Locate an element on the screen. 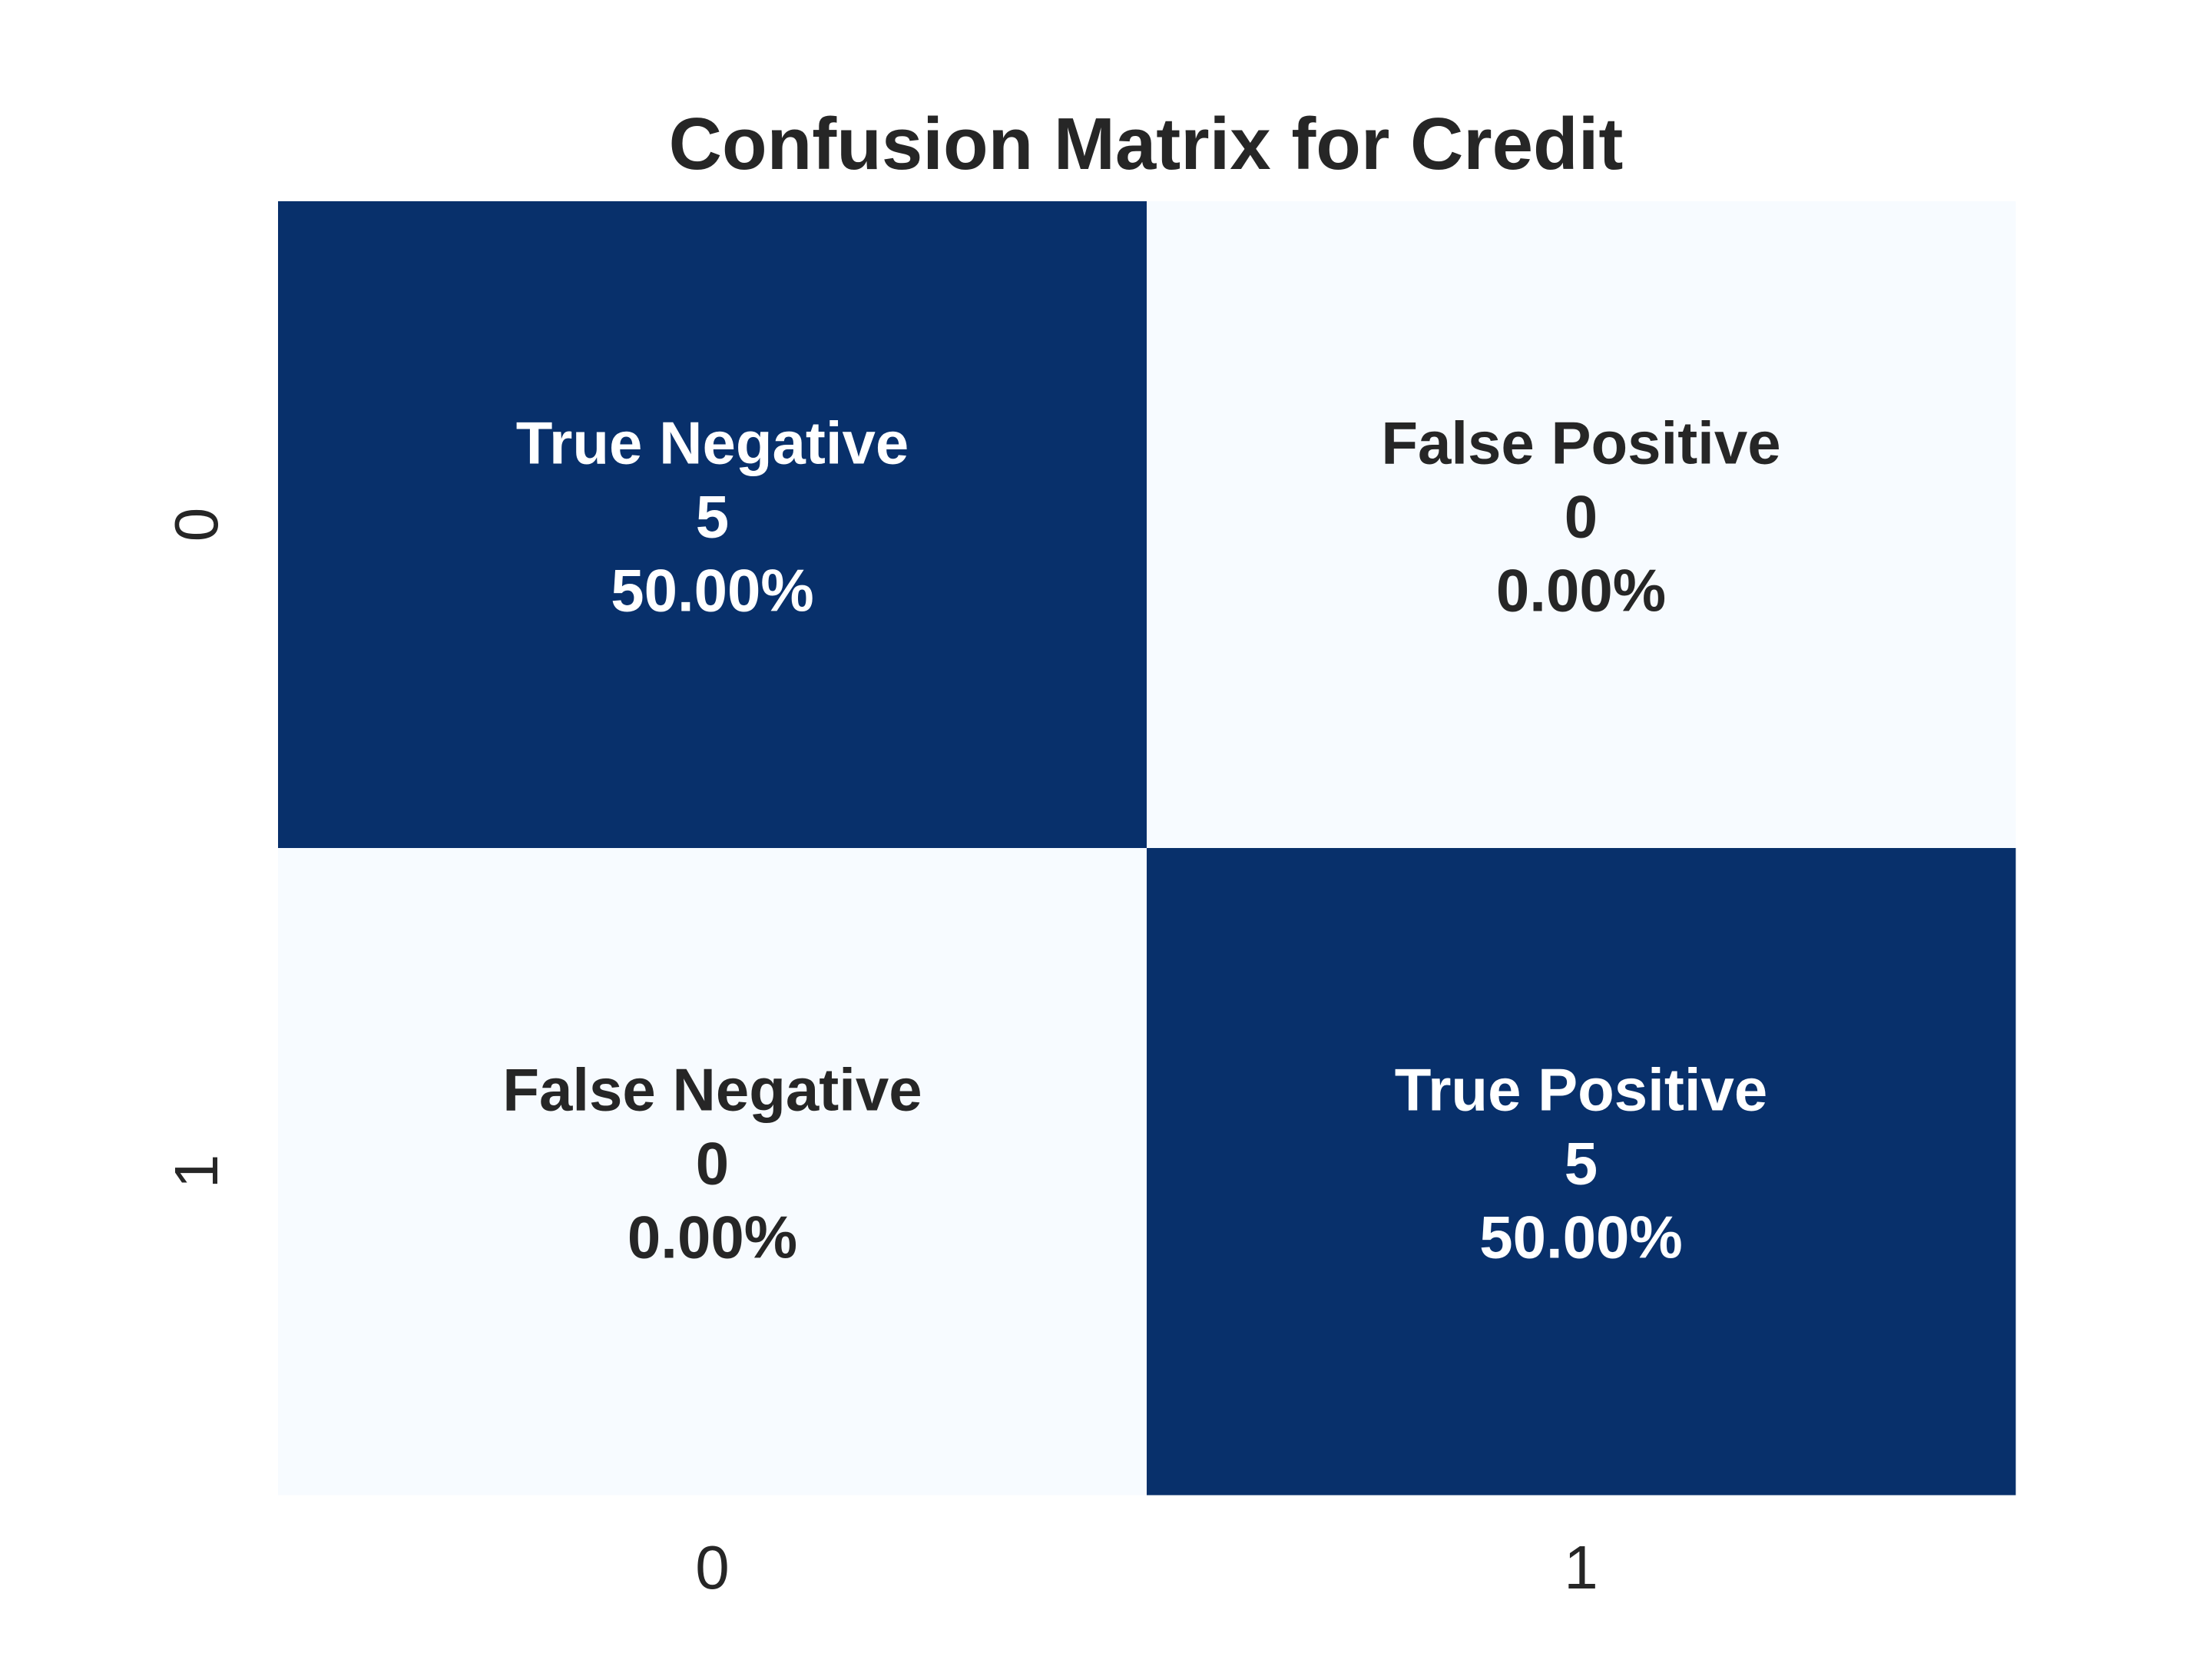 The image size is (2212, 1663). x-tick-label-0: 0 is located at coordinates (713, 1567).